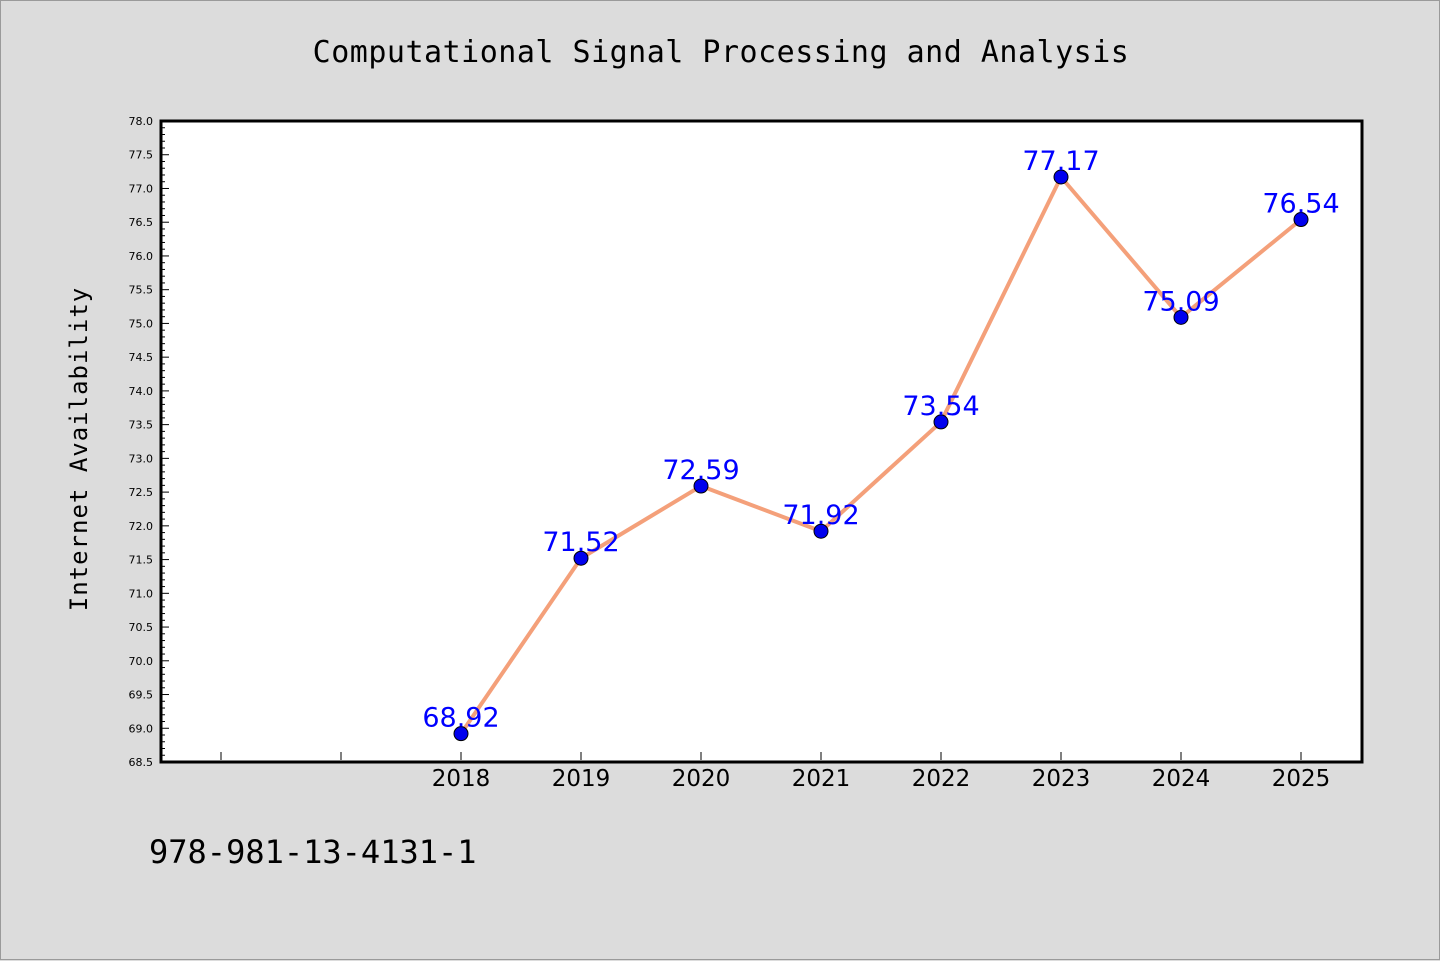 Image resolution: width=1440 pixels, height=961 pixels. Describe the element at coordinates (1300, 204) in the screenshot. I see `data-label: 76.54` at that location.